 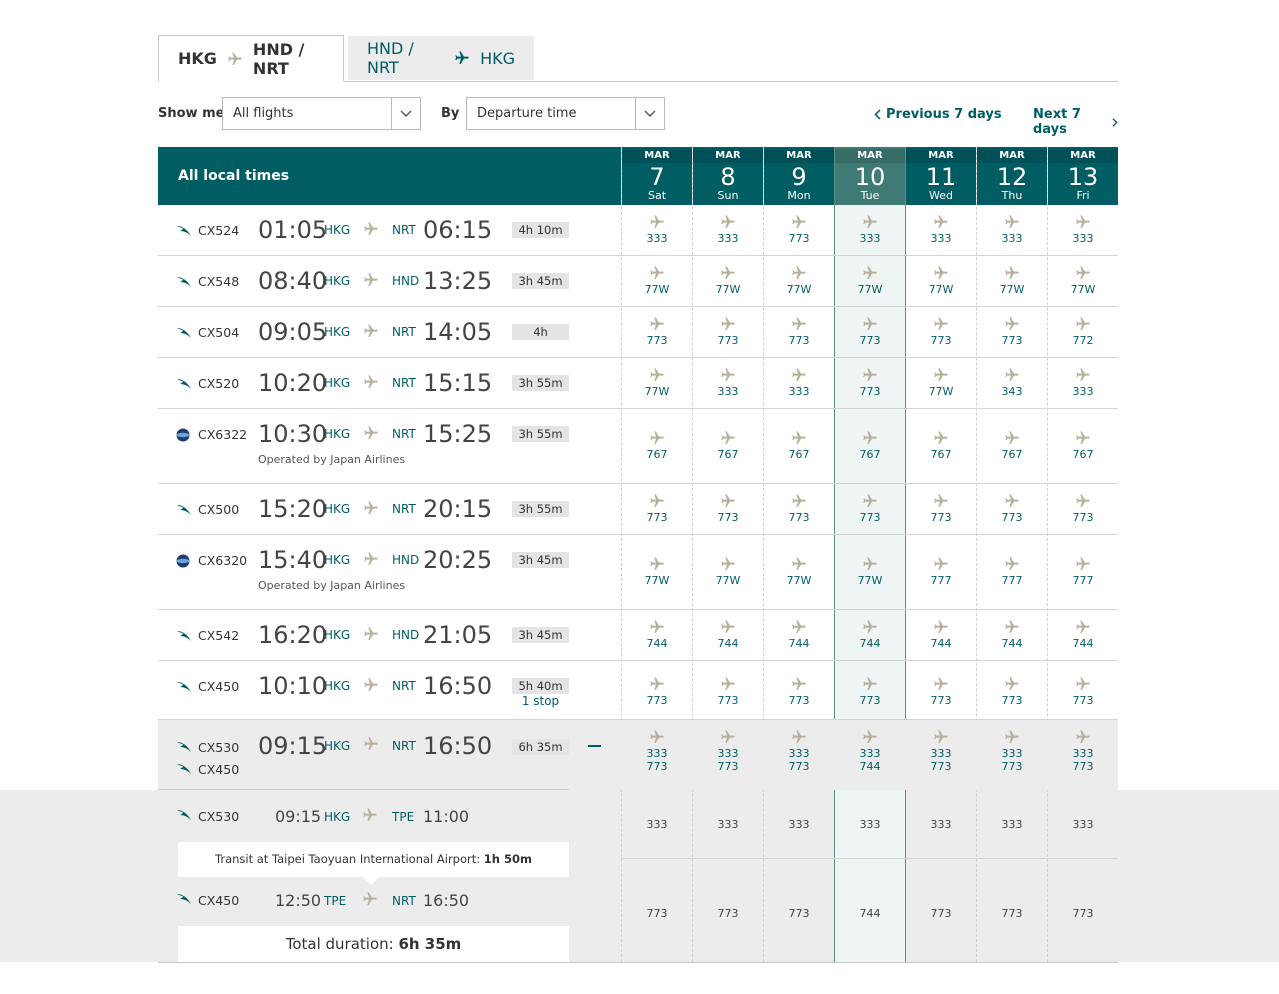 What do you see at coordinates (1075, 122) in the screenshot?
I see `next-7-days-link: Next 7 days` at bounding box center [1075, 122].